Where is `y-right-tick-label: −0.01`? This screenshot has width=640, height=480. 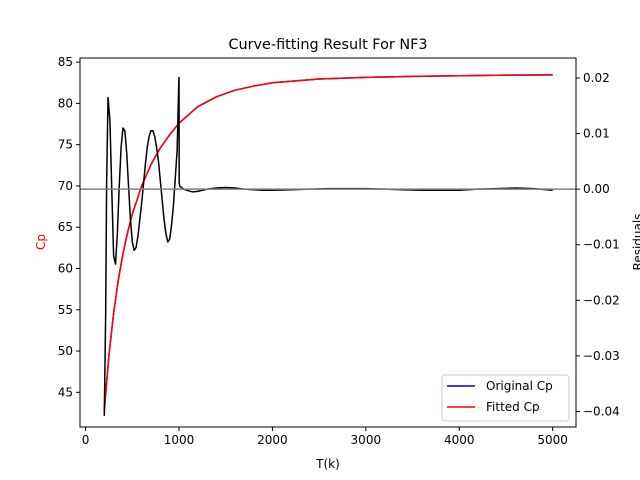
y-right-tick-label: −0.01 is located at coordinates (601, 245).